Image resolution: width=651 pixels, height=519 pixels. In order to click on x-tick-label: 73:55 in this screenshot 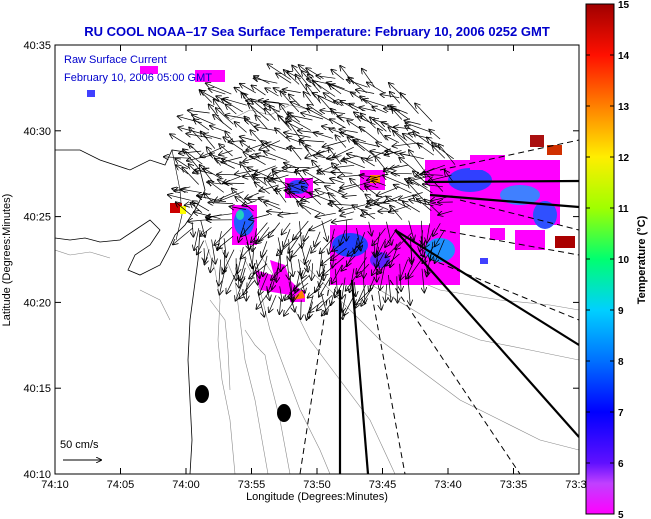, I will do `click(252, 485)`.